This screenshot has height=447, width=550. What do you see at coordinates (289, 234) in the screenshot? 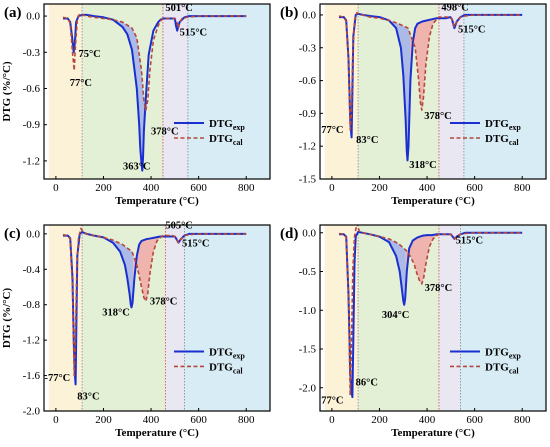
I see `panel-label: (d)` at bounding box center [289, 234].